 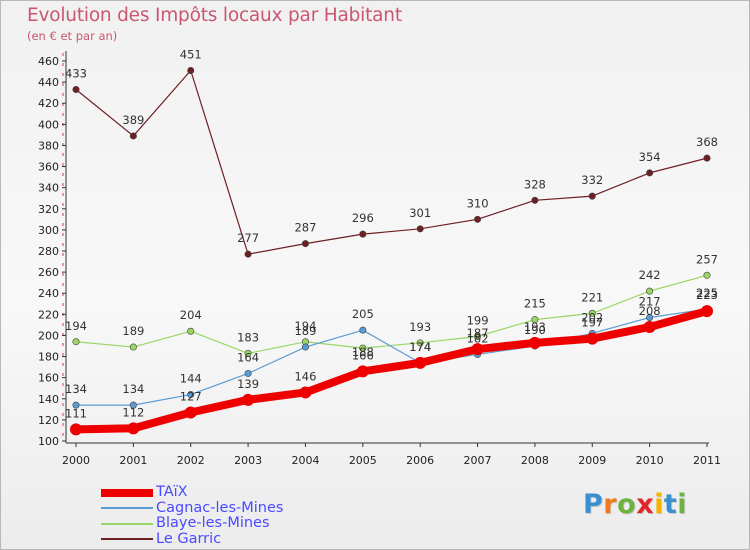 I want to click on data-label: 188, so click(x=363, y=352).